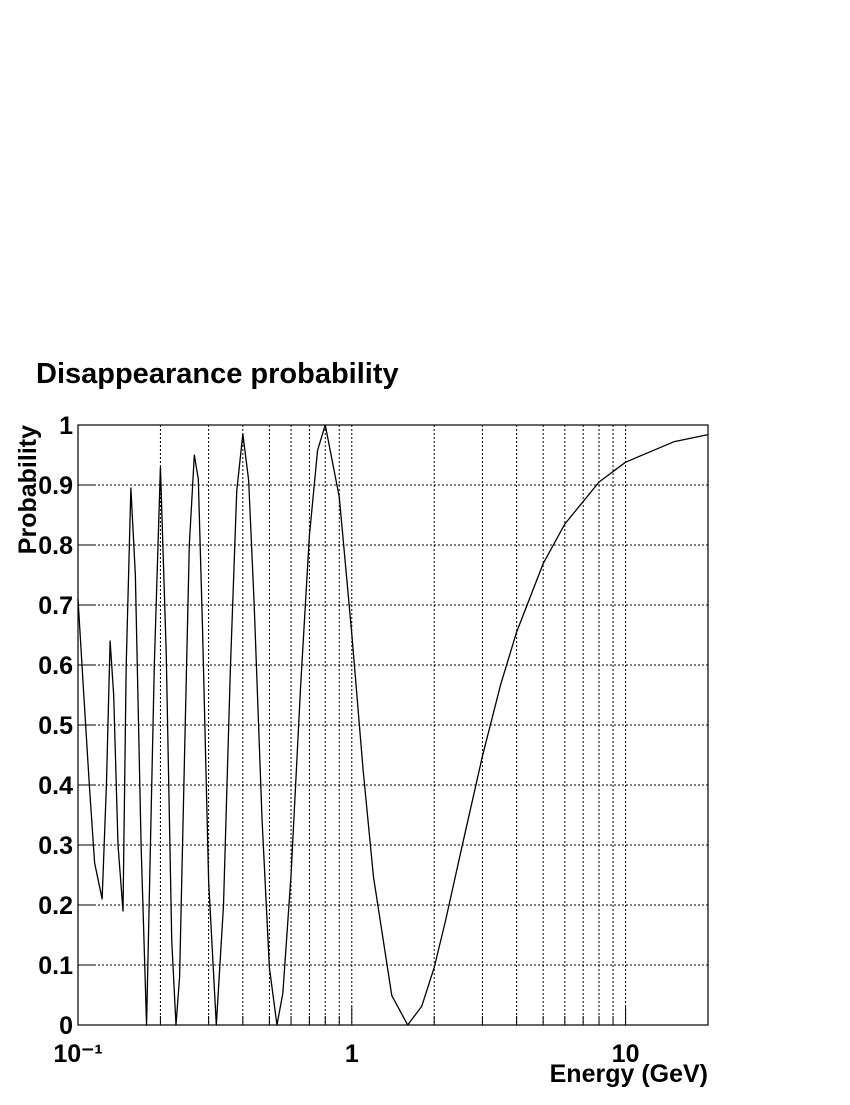 This screenshot has height=1105, width=850. Describe the element at coordinates (55, 786) in the screenshot. I see `y-tick-label: 0.4` at that location.